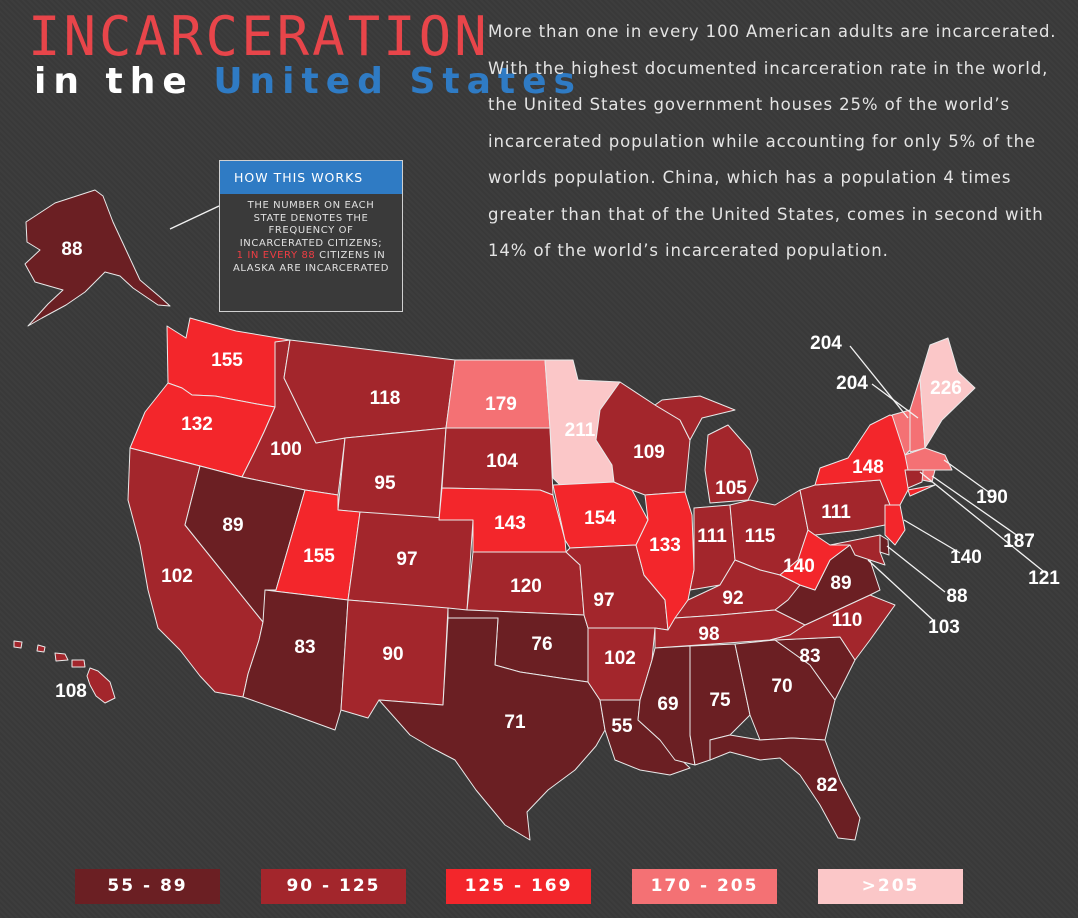  I want to click on label-LA: 55, so click(622, 726).